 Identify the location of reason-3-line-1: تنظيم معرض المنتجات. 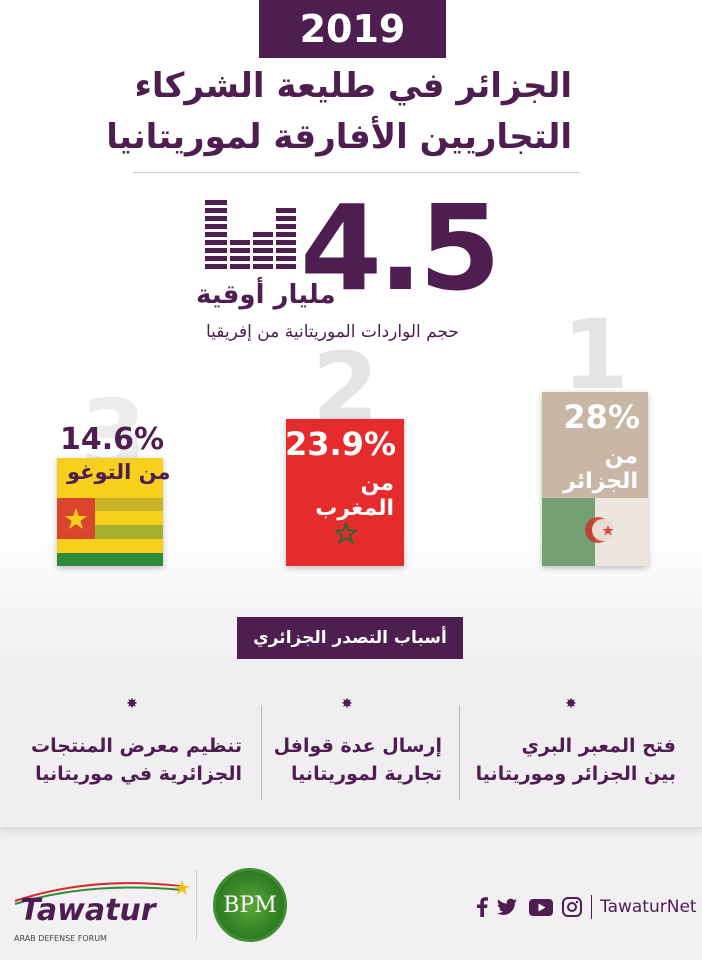
(136, 746).